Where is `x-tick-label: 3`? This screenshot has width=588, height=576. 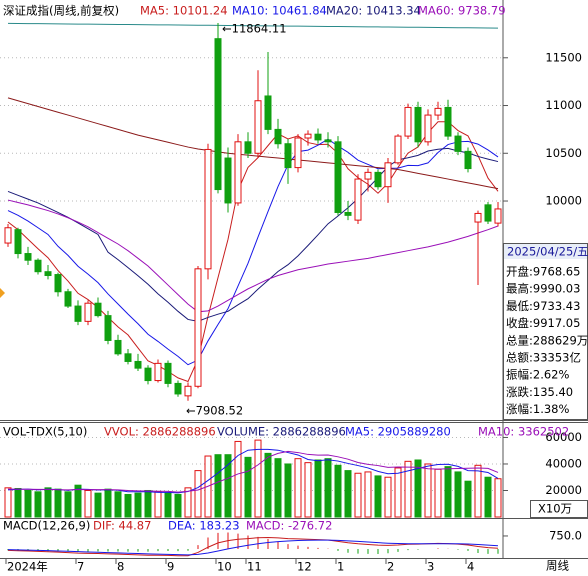 x-tick-label: 3 is located at coordinates (430, 567).